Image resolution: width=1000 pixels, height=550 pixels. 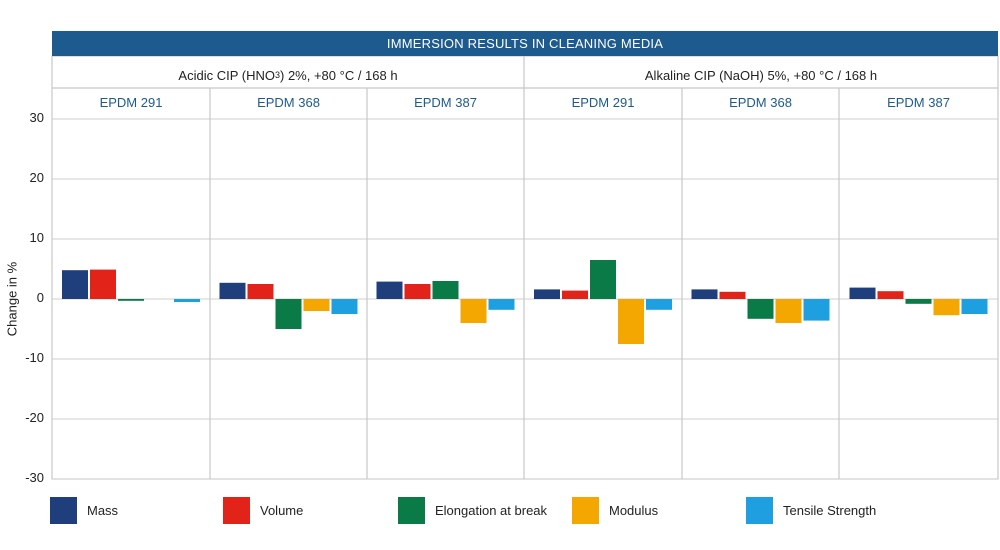 What do you see at coordinates (36, 237) in the screenshot?
I see `y-tick-label: 10` at bounding box center [36, 237].